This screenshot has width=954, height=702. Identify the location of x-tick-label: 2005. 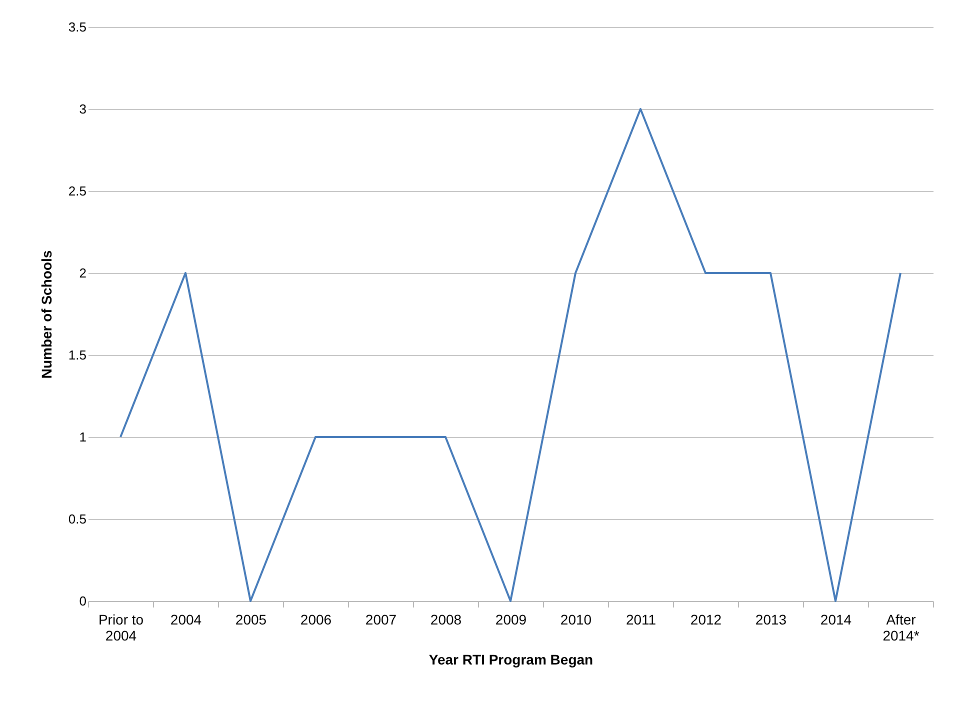
(251, 620).